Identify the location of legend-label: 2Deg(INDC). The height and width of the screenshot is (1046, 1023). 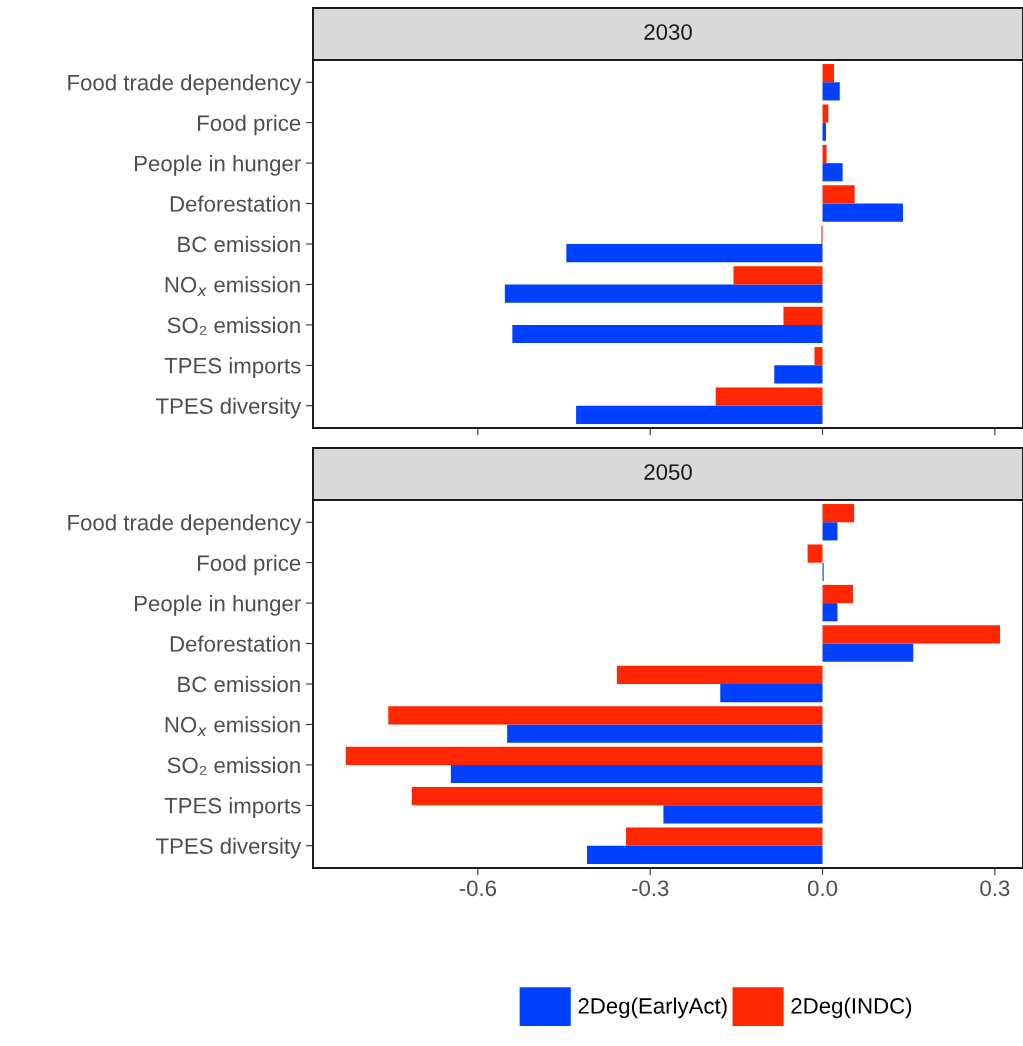
(851, 1008).